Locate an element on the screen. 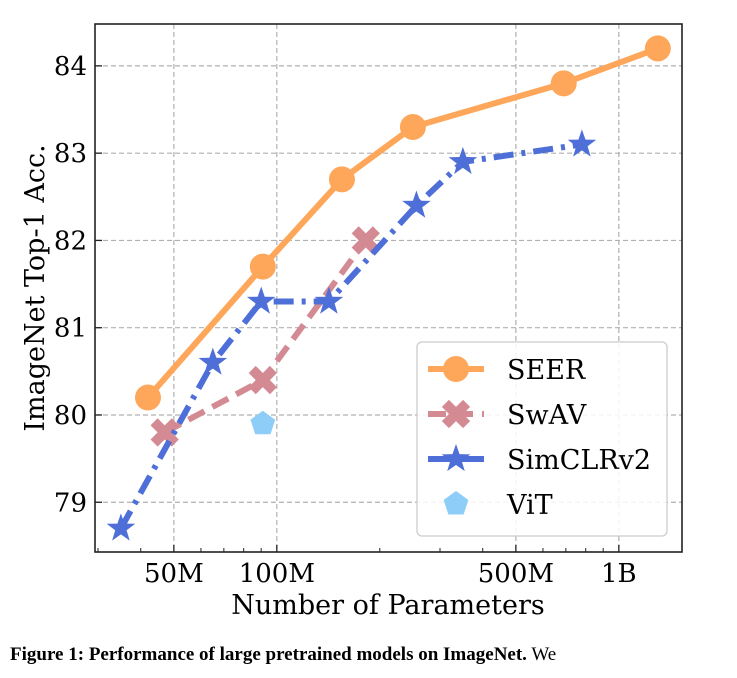 Image resolution: width=737 pixels, height=678 pixels. legend-entry-simclrv2: SimCLRv2 is located at coordinates (539, 460).